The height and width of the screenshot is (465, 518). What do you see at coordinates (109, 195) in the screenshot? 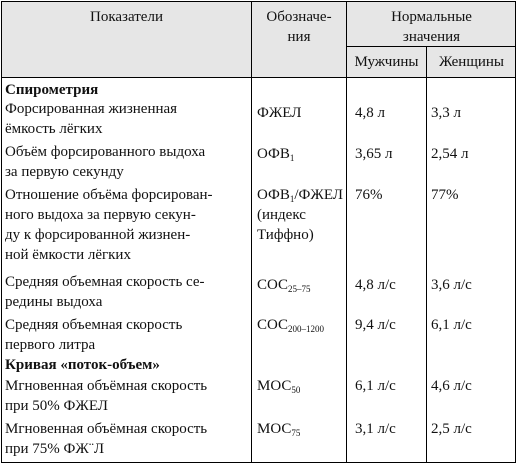
I see `row-name-line: Отношение объёма форсирован-` at bounding box center [109, 195].